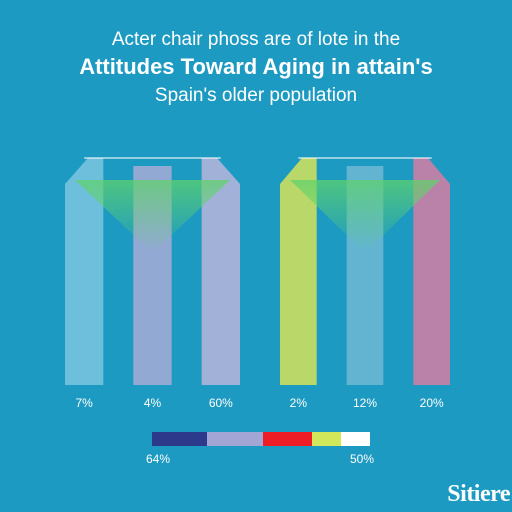 This screenshot has width=512, height=512. What do you see at coordinates (84, 403) in the screenshot?
I see `bar-label-1-1: 7%` at bounding box center [84, 403].